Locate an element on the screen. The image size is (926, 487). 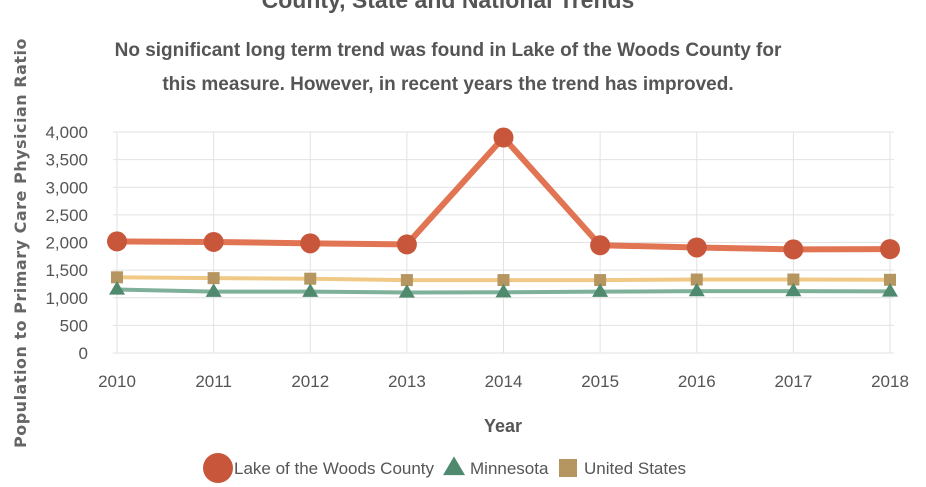
legend-item: Minnesota is located at coordinates (496, 467).